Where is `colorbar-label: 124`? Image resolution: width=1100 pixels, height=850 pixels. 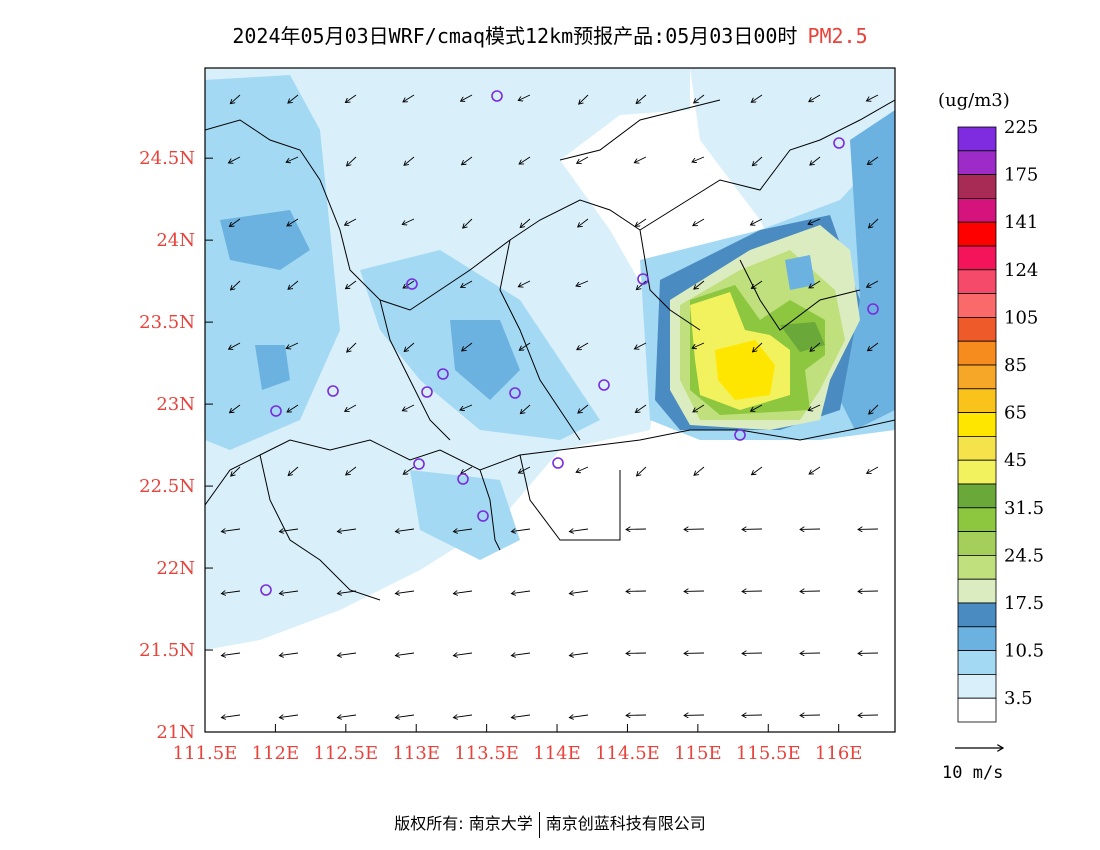 colorbar-label: 124 is located at coordinates (1021, 270).